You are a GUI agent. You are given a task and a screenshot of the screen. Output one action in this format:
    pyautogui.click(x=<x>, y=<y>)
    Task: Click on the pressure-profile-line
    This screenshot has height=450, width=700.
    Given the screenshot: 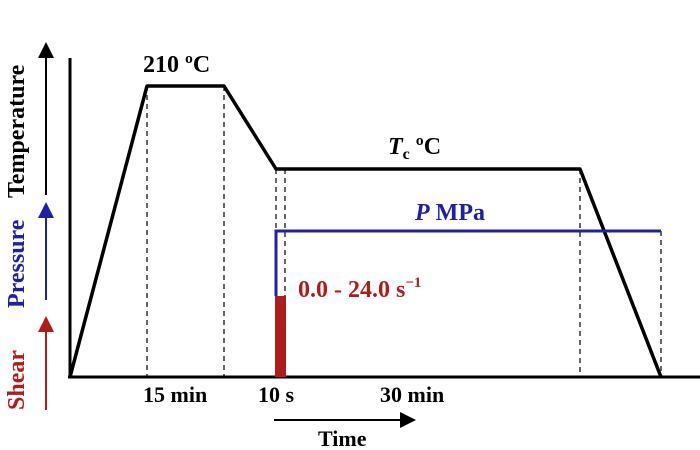 What is the action you would take?
    pyautogui.click(x=467, y=262)
    